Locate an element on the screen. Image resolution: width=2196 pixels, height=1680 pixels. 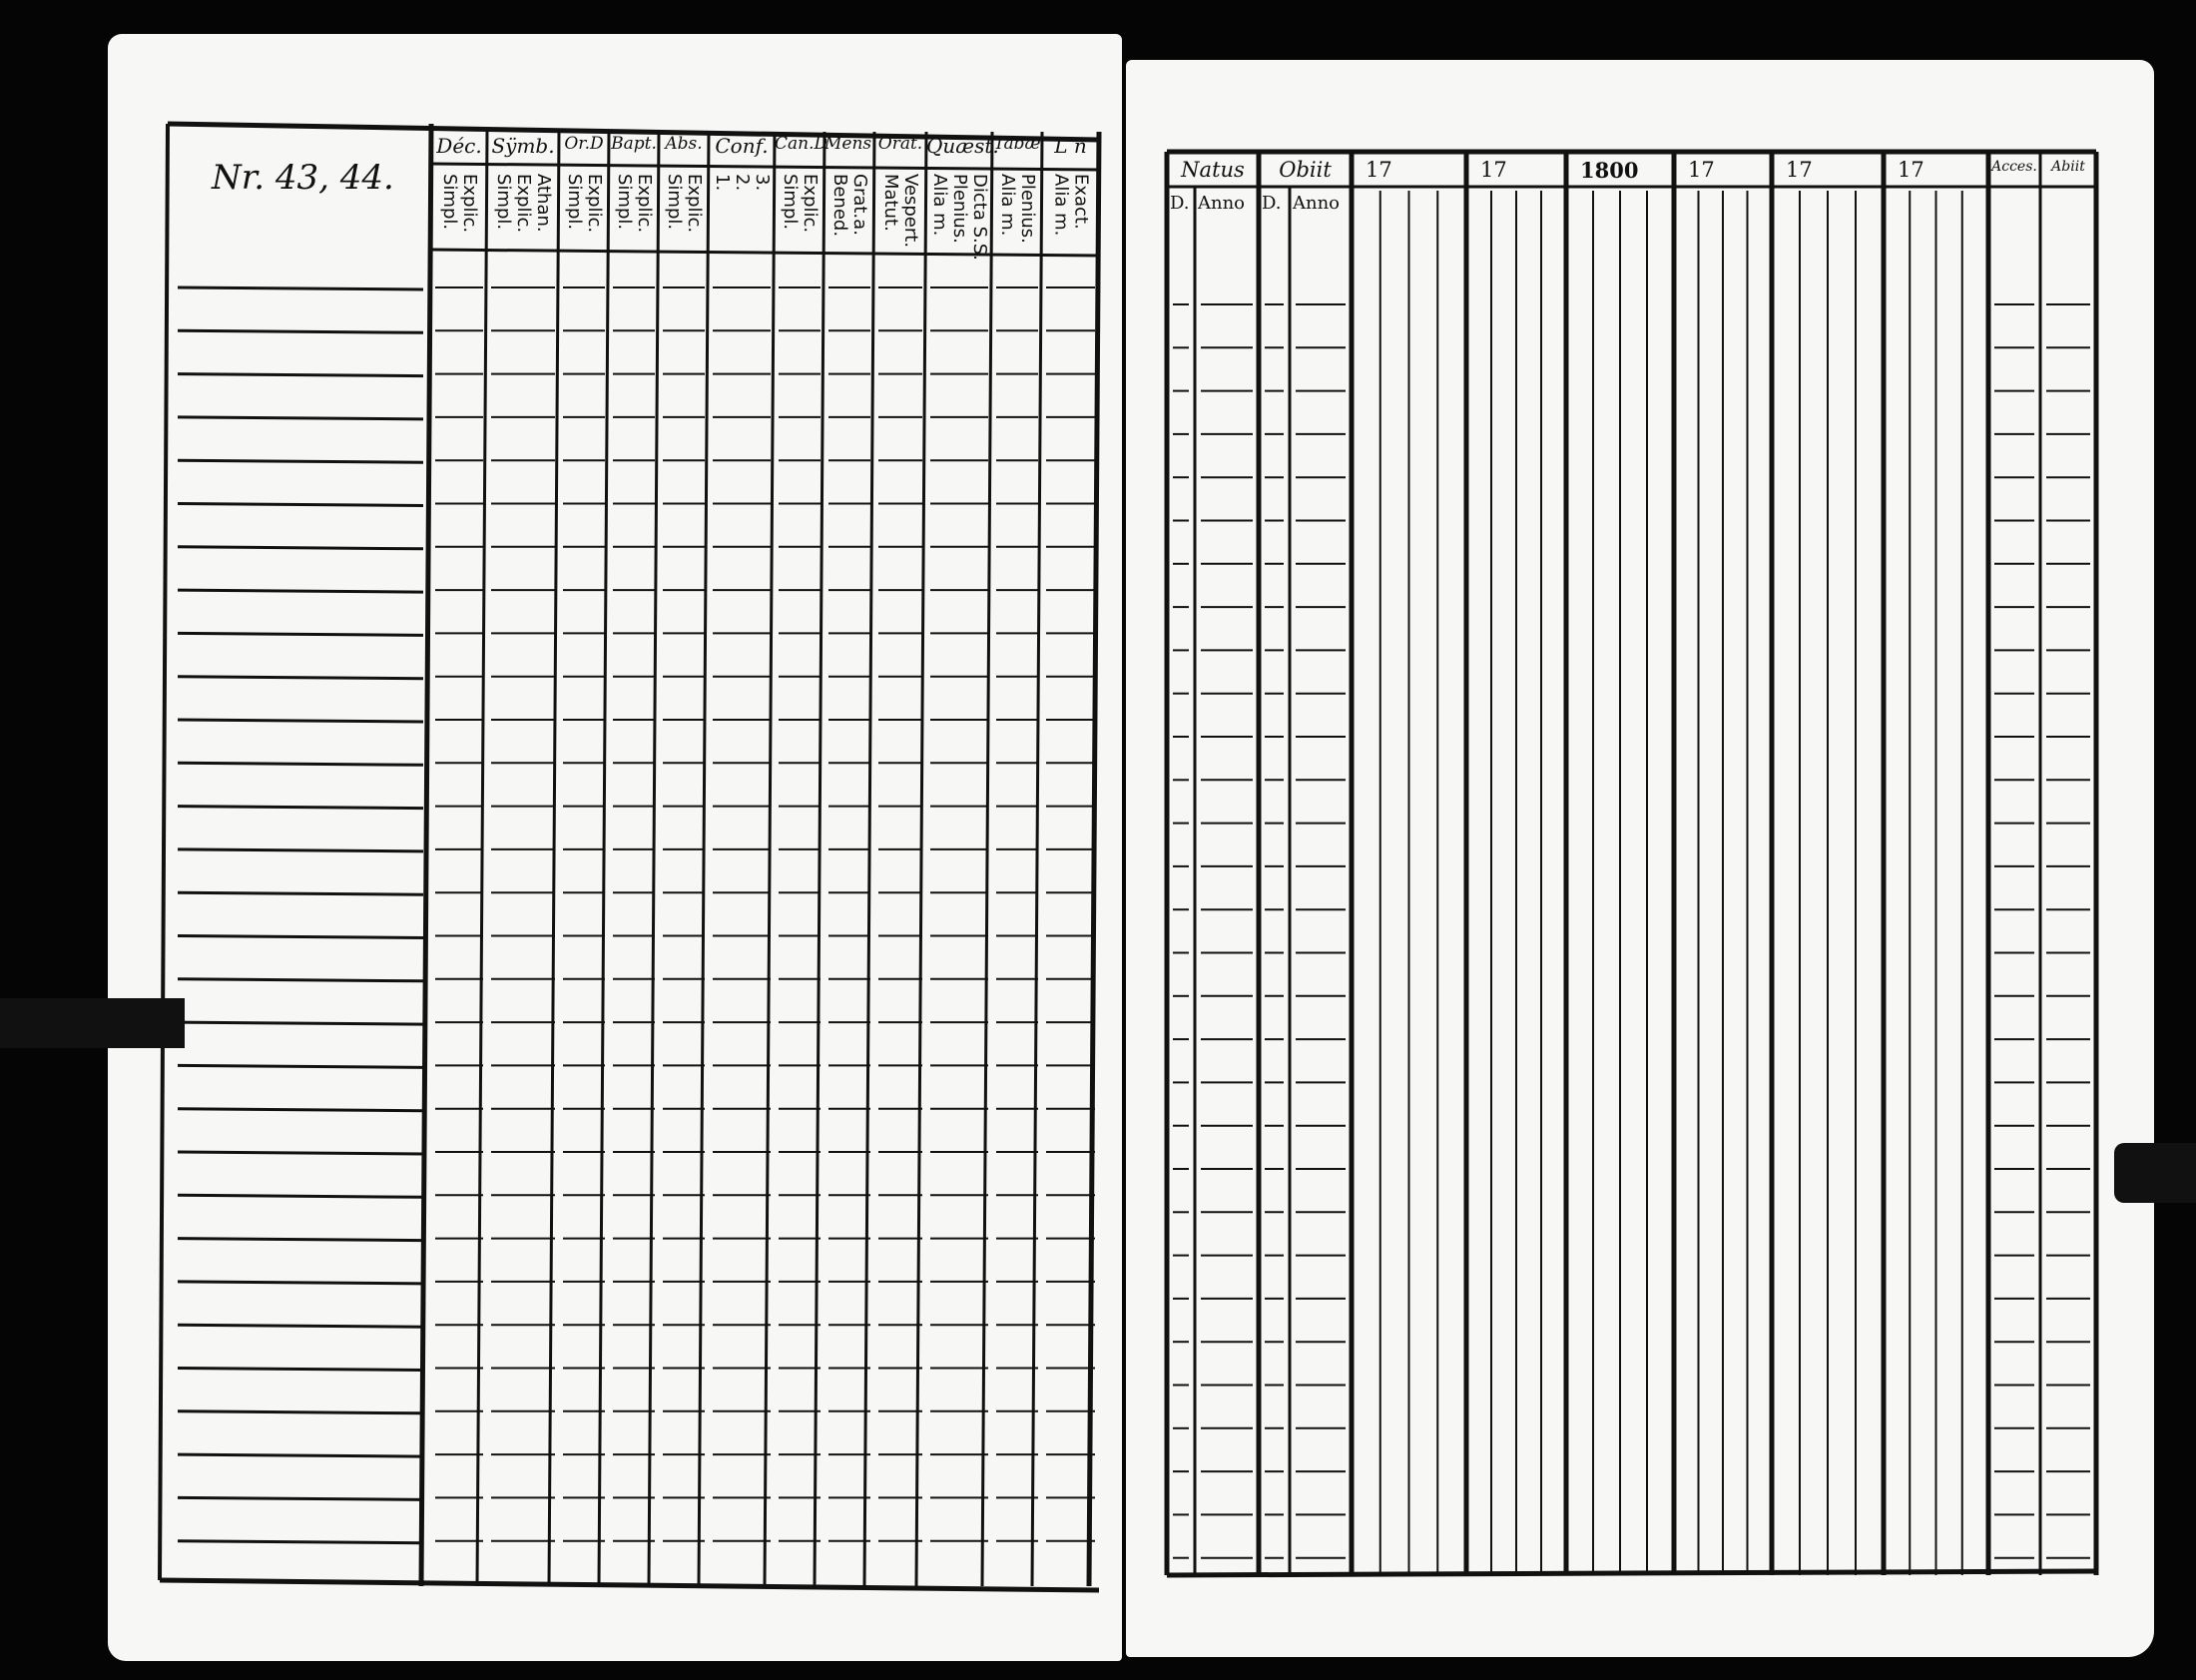
column-header: Obiit is located at coordinates (1305, 170).